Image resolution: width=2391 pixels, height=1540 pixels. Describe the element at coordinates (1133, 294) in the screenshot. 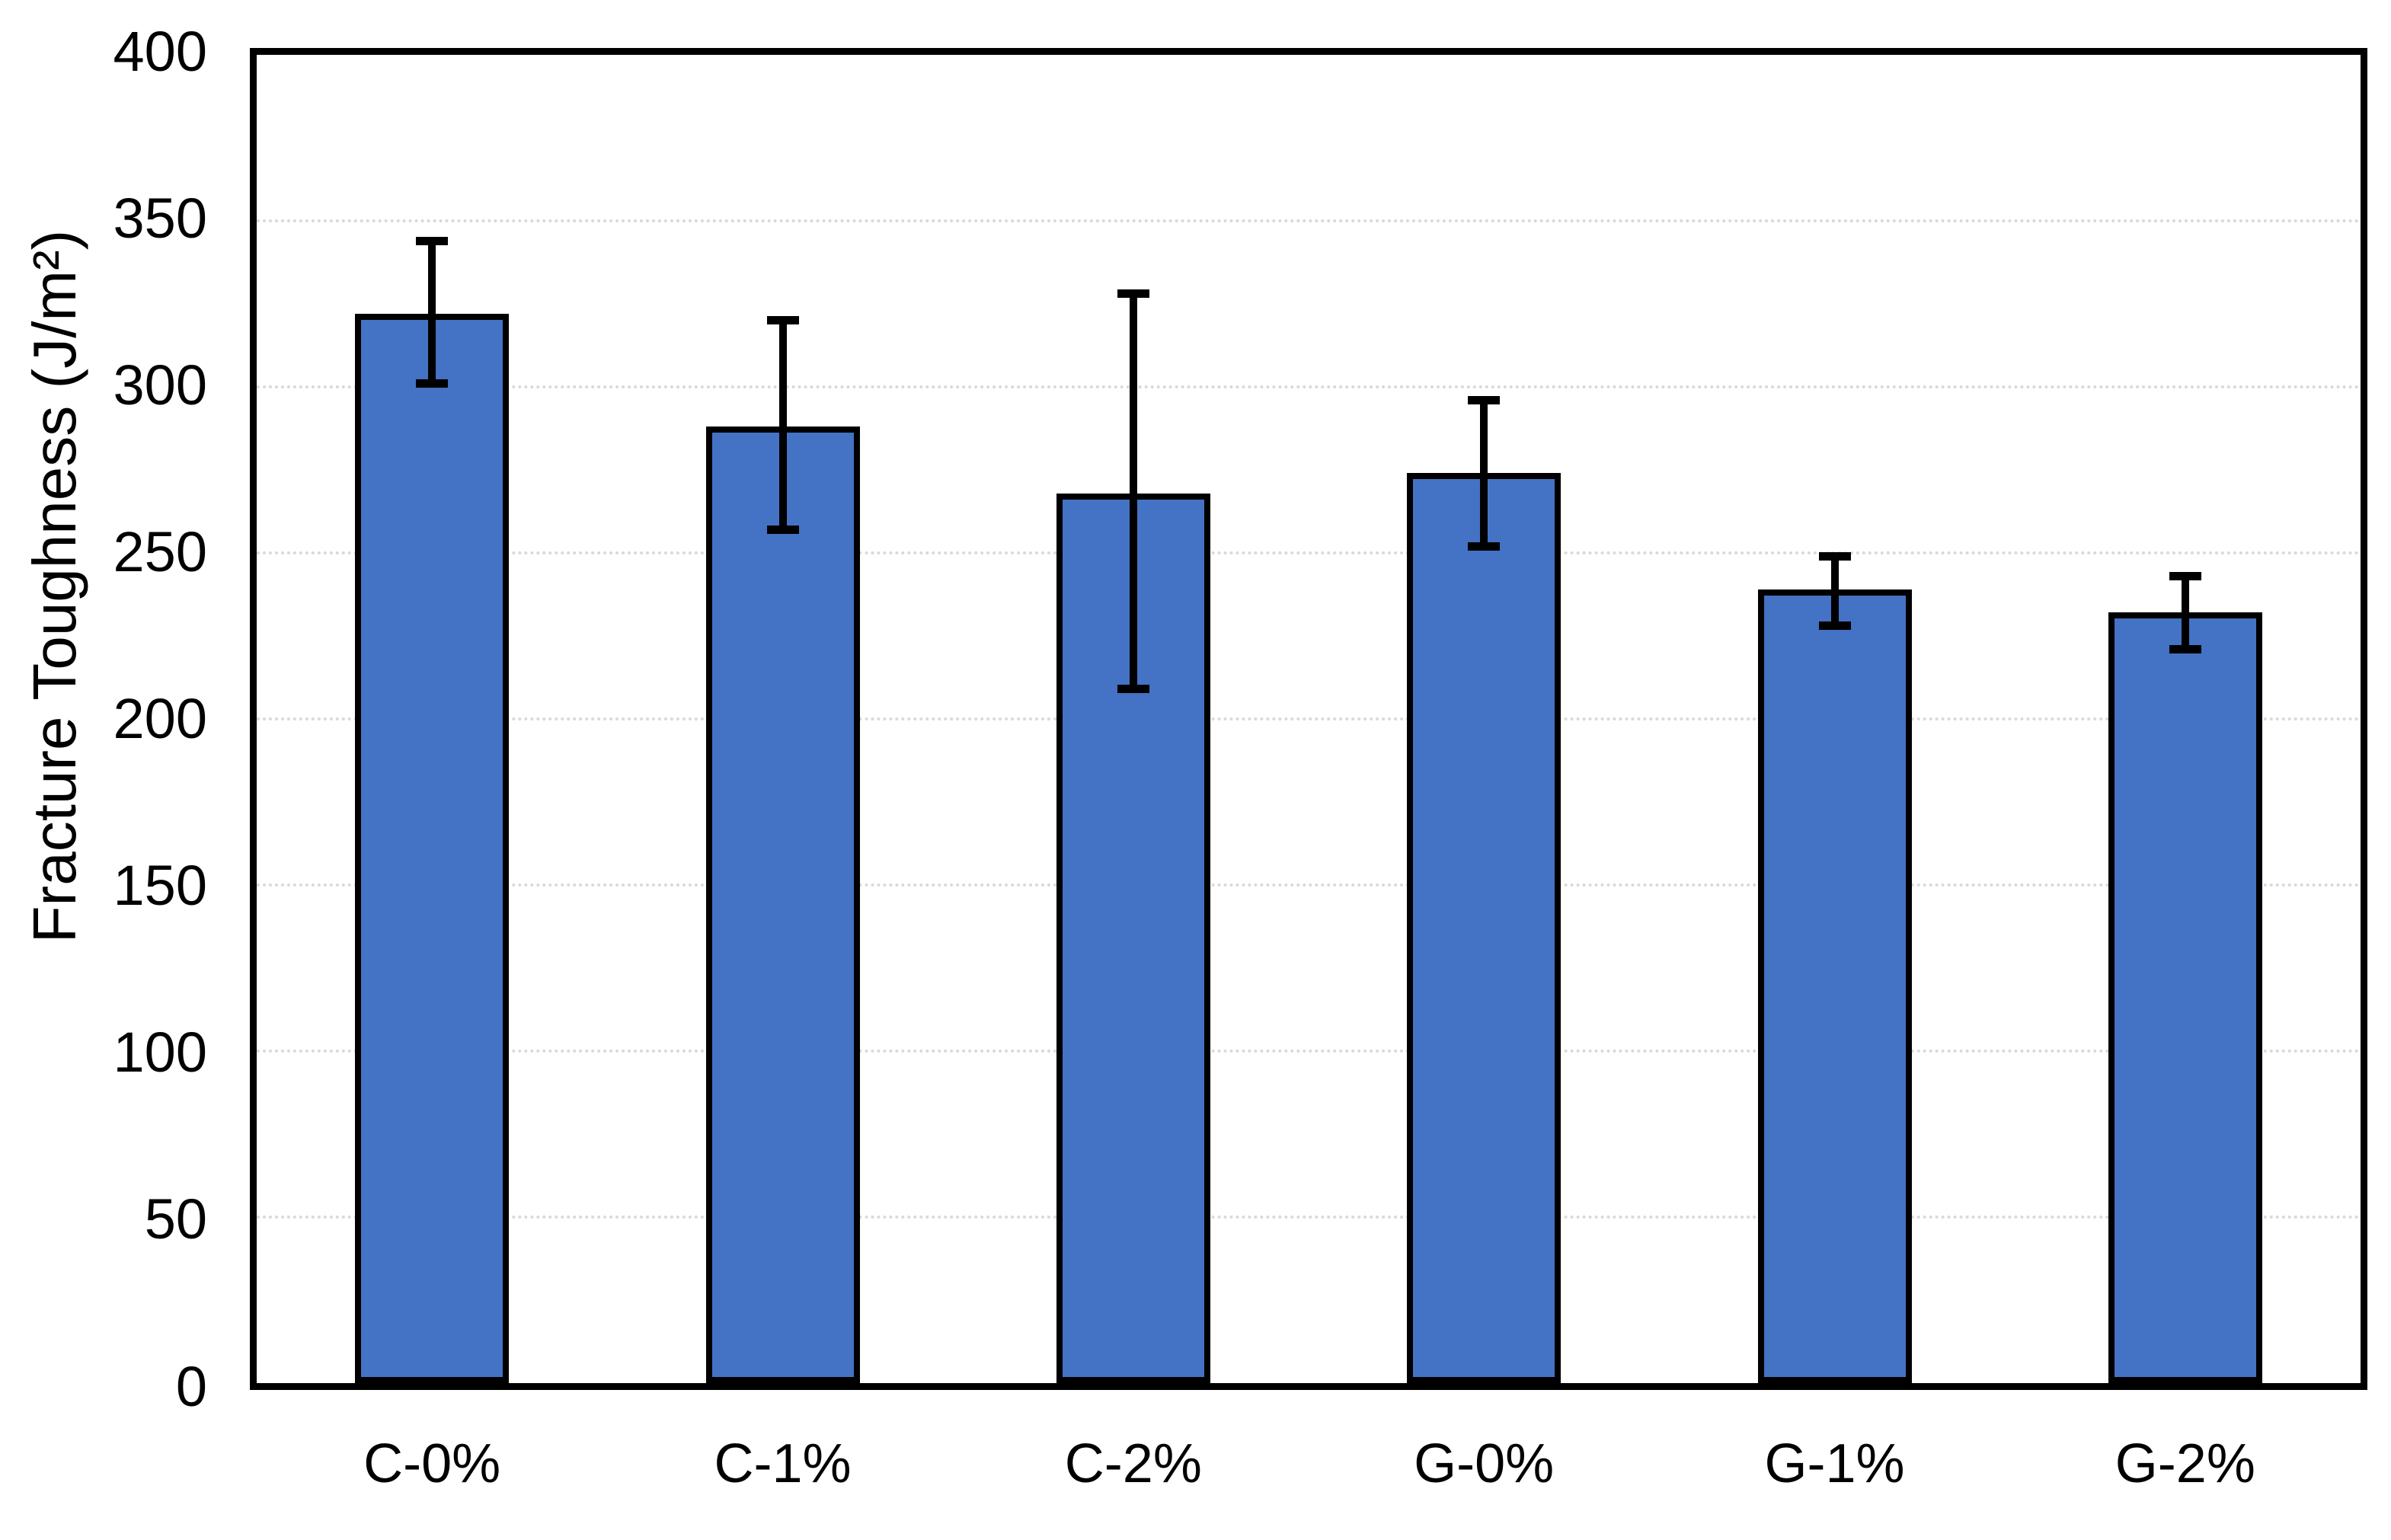

I see `error-bar-cap-top-C-2%` at that location.